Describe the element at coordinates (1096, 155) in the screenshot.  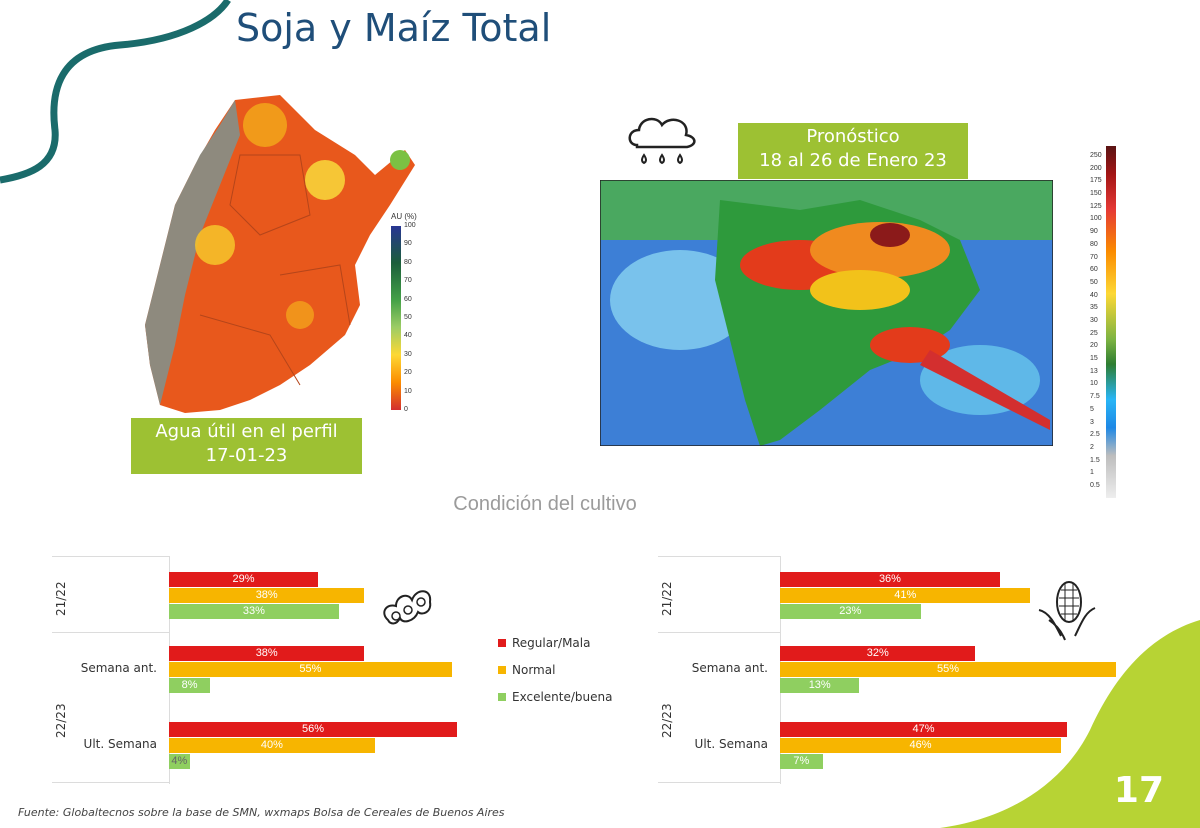
I see `forecast-scale-tick: 250` at that location.